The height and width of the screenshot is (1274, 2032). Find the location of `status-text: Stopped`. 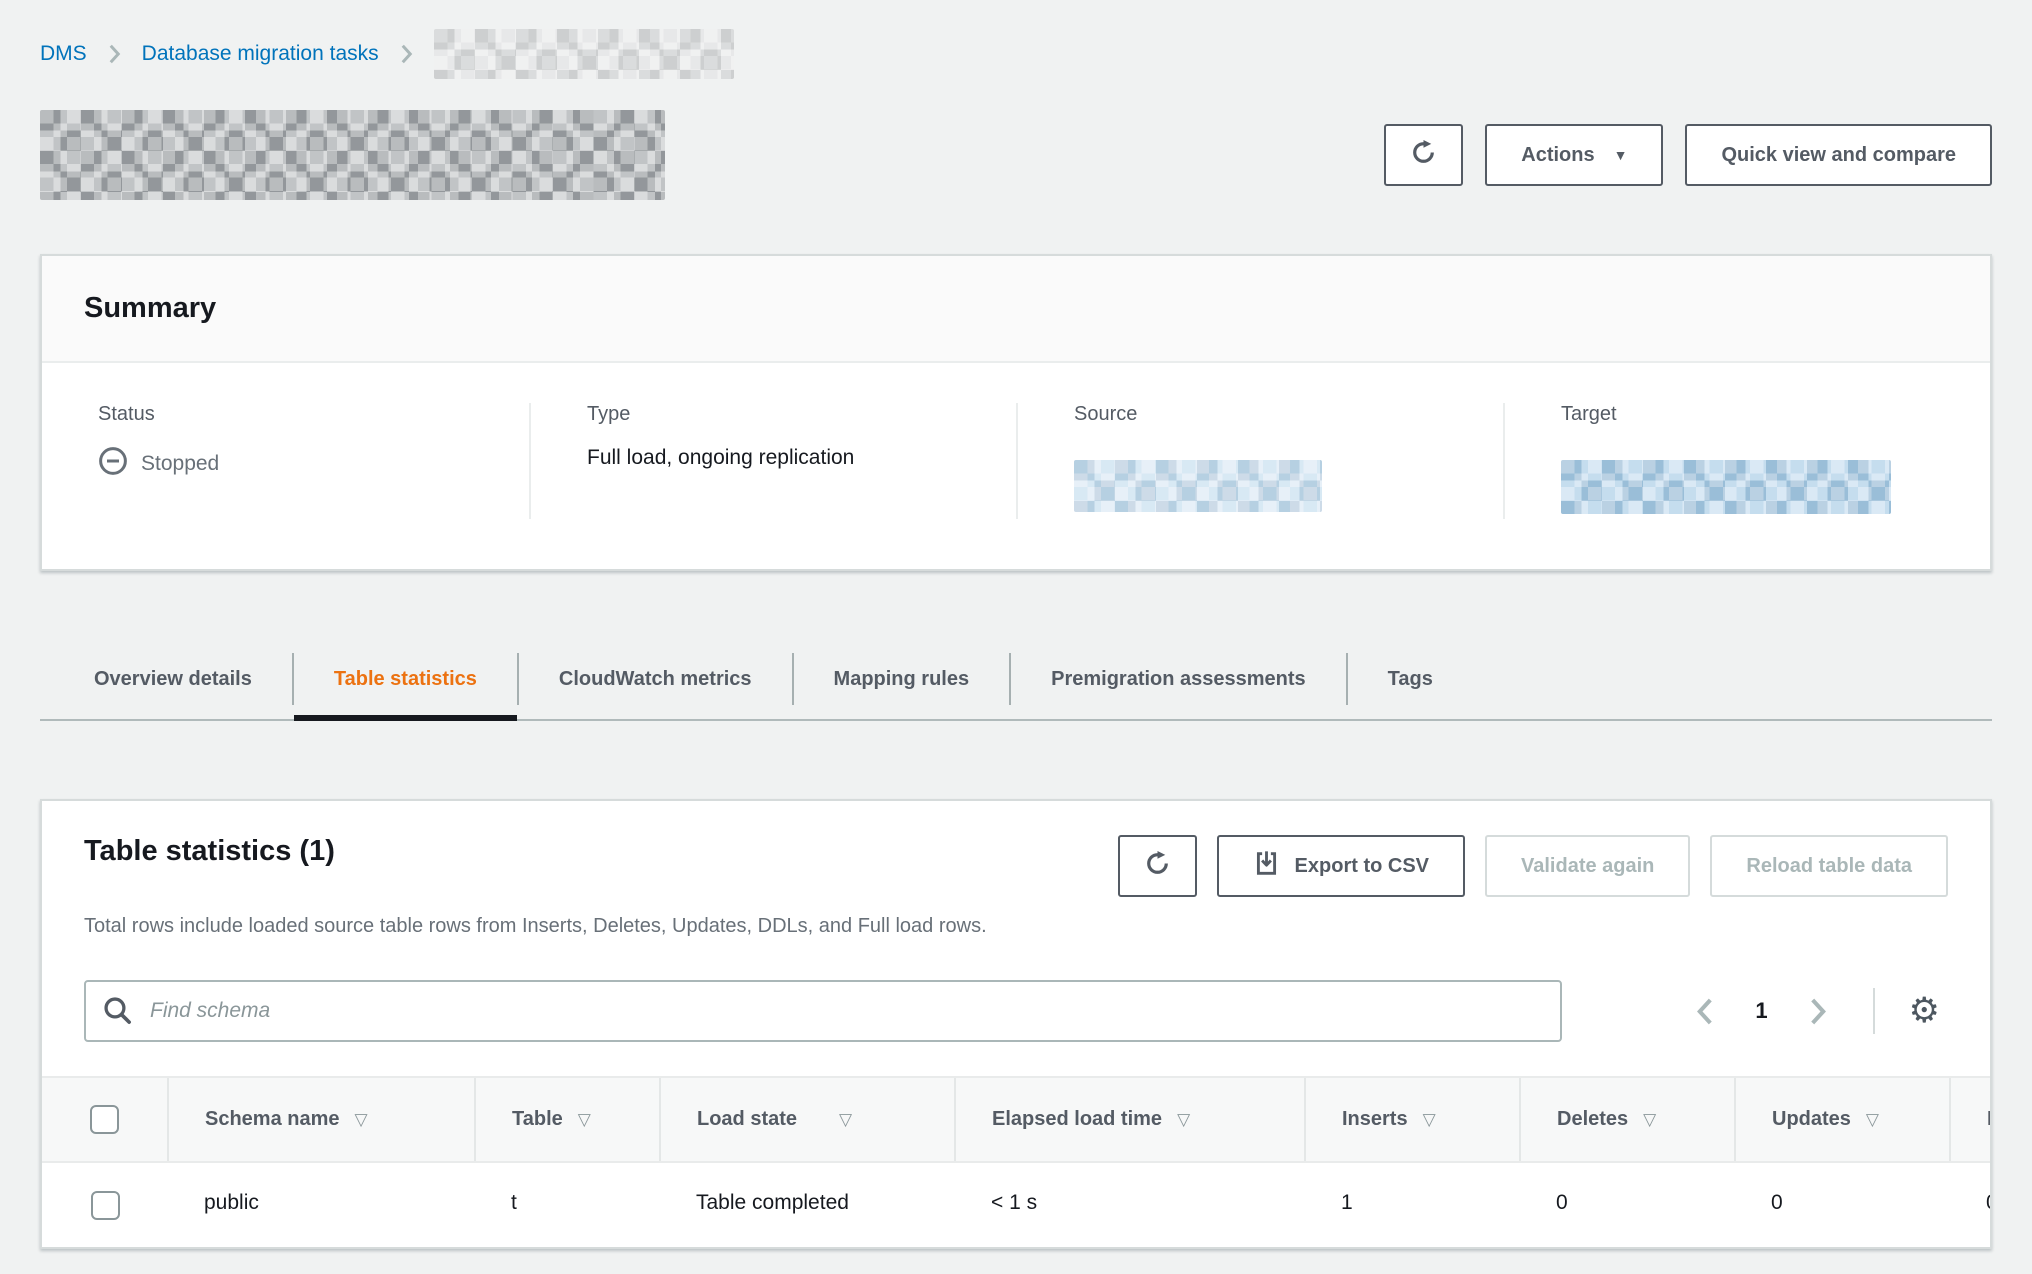

status-text: Stopped is located at coordinates (180, 463).